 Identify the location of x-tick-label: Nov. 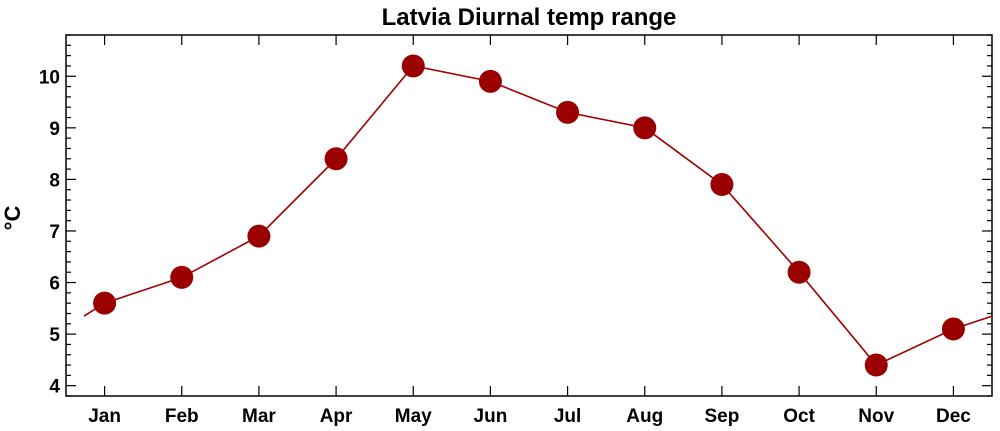
(876, 416).